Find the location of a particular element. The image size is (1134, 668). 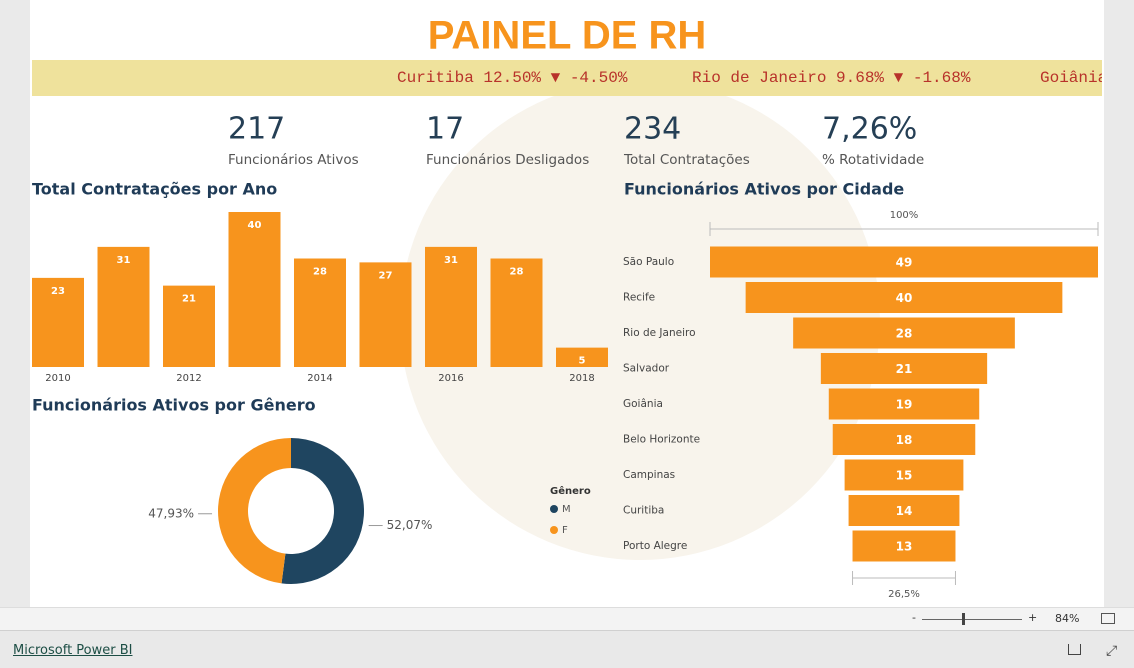

top-label: 100% is located at coordinates (904, 215).